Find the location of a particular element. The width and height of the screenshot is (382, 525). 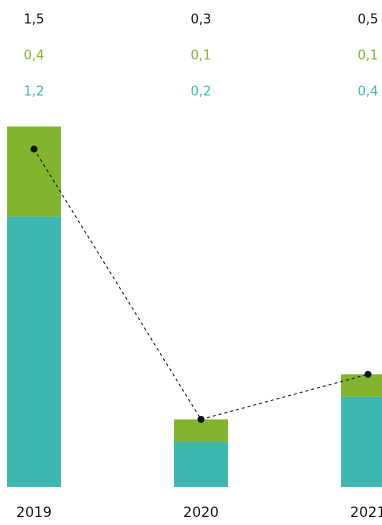

total-marker-2019 is located at coordinates (34, 149).